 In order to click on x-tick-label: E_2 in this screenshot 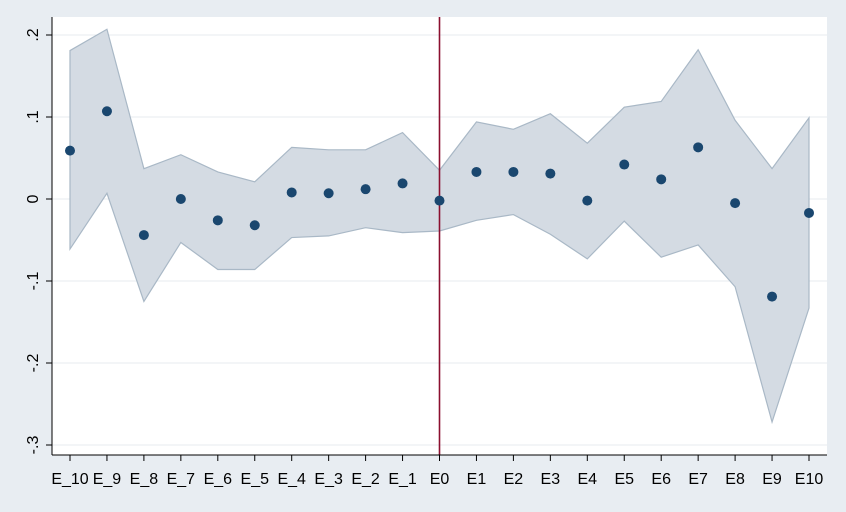, I will do `click(365, 479)`.